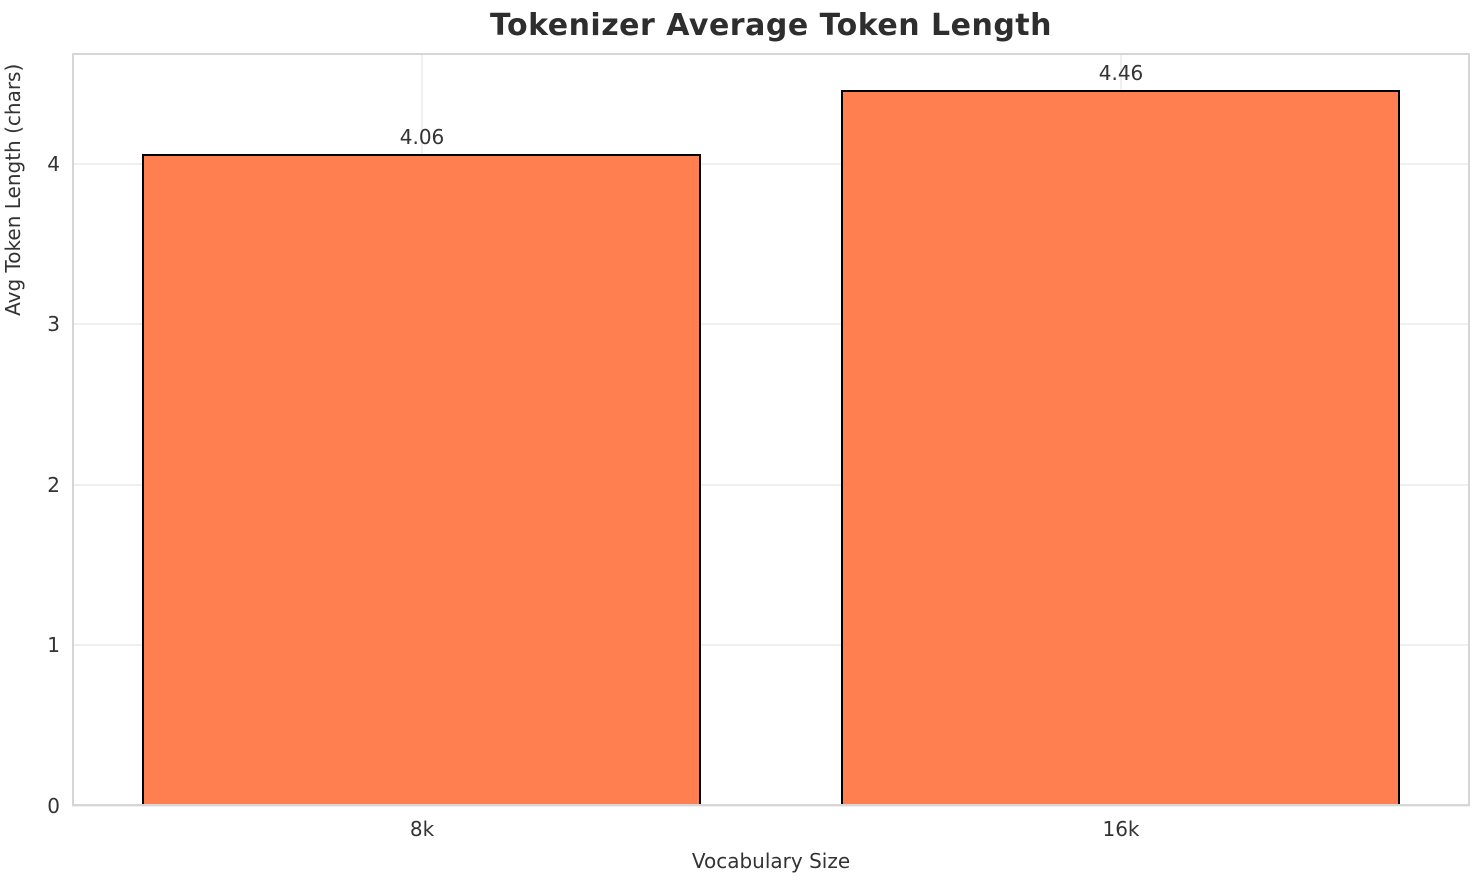  Describe the element at coordinates (53, 324) in the screenshot. I see `y-tick-label-3: 3` at that location.